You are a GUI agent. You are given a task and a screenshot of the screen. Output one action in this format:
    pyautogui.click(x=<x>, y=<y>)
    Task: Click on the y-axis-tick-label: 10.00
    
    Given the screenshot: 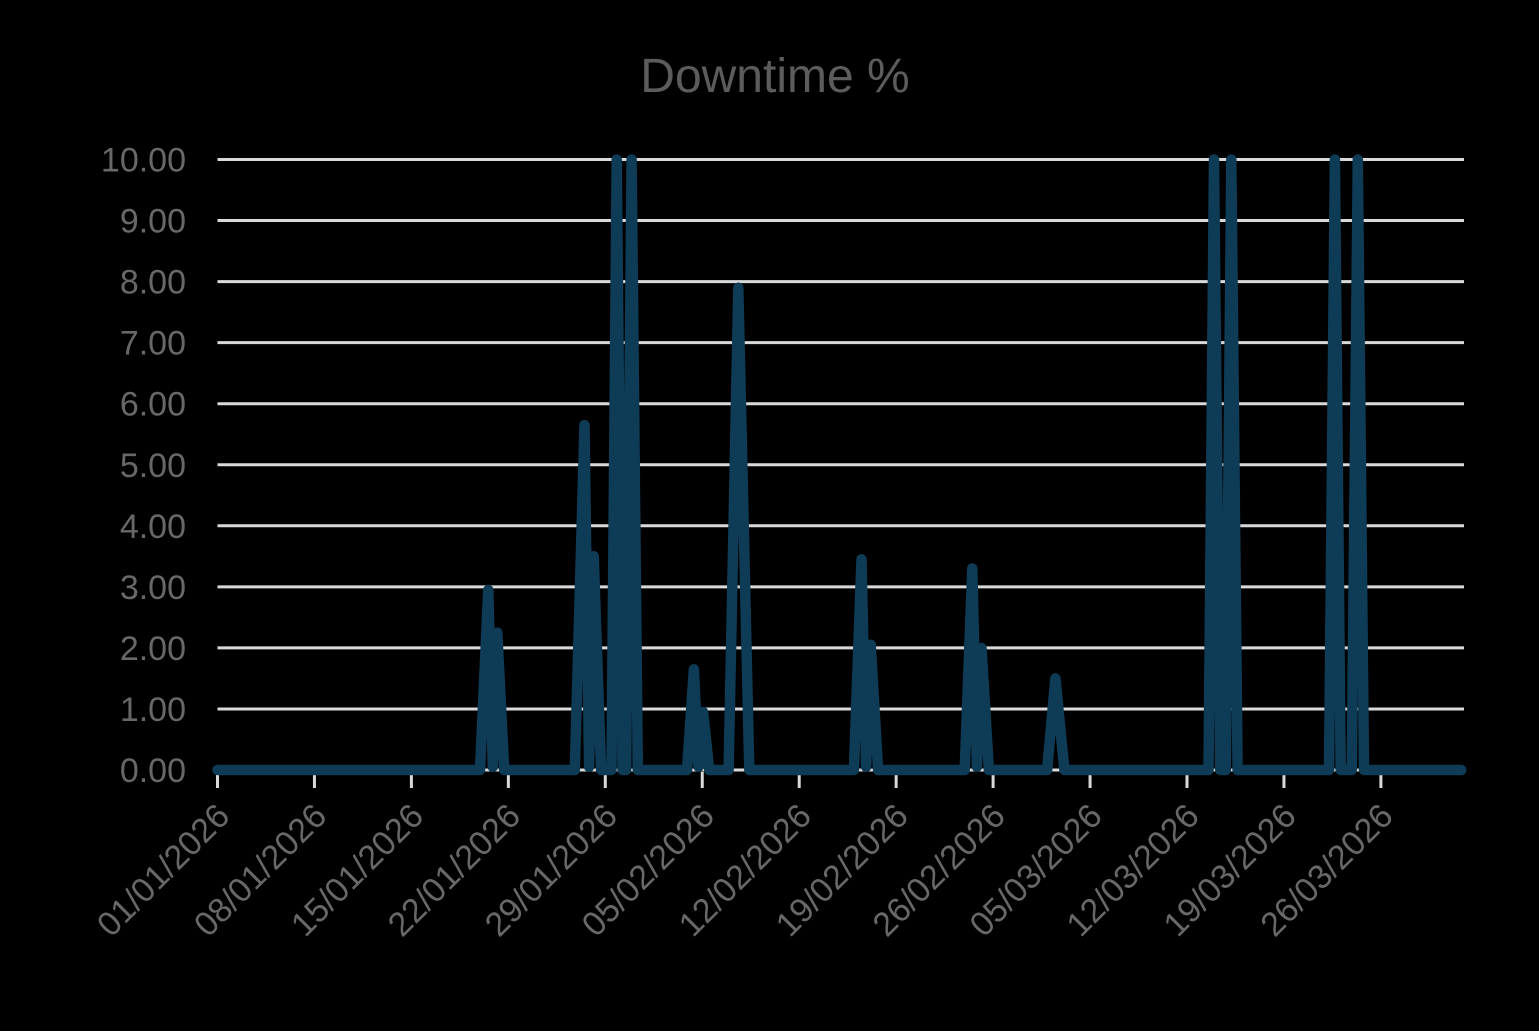 What is the action you would take?
    pyautogui.click(x=143, y=161)
    